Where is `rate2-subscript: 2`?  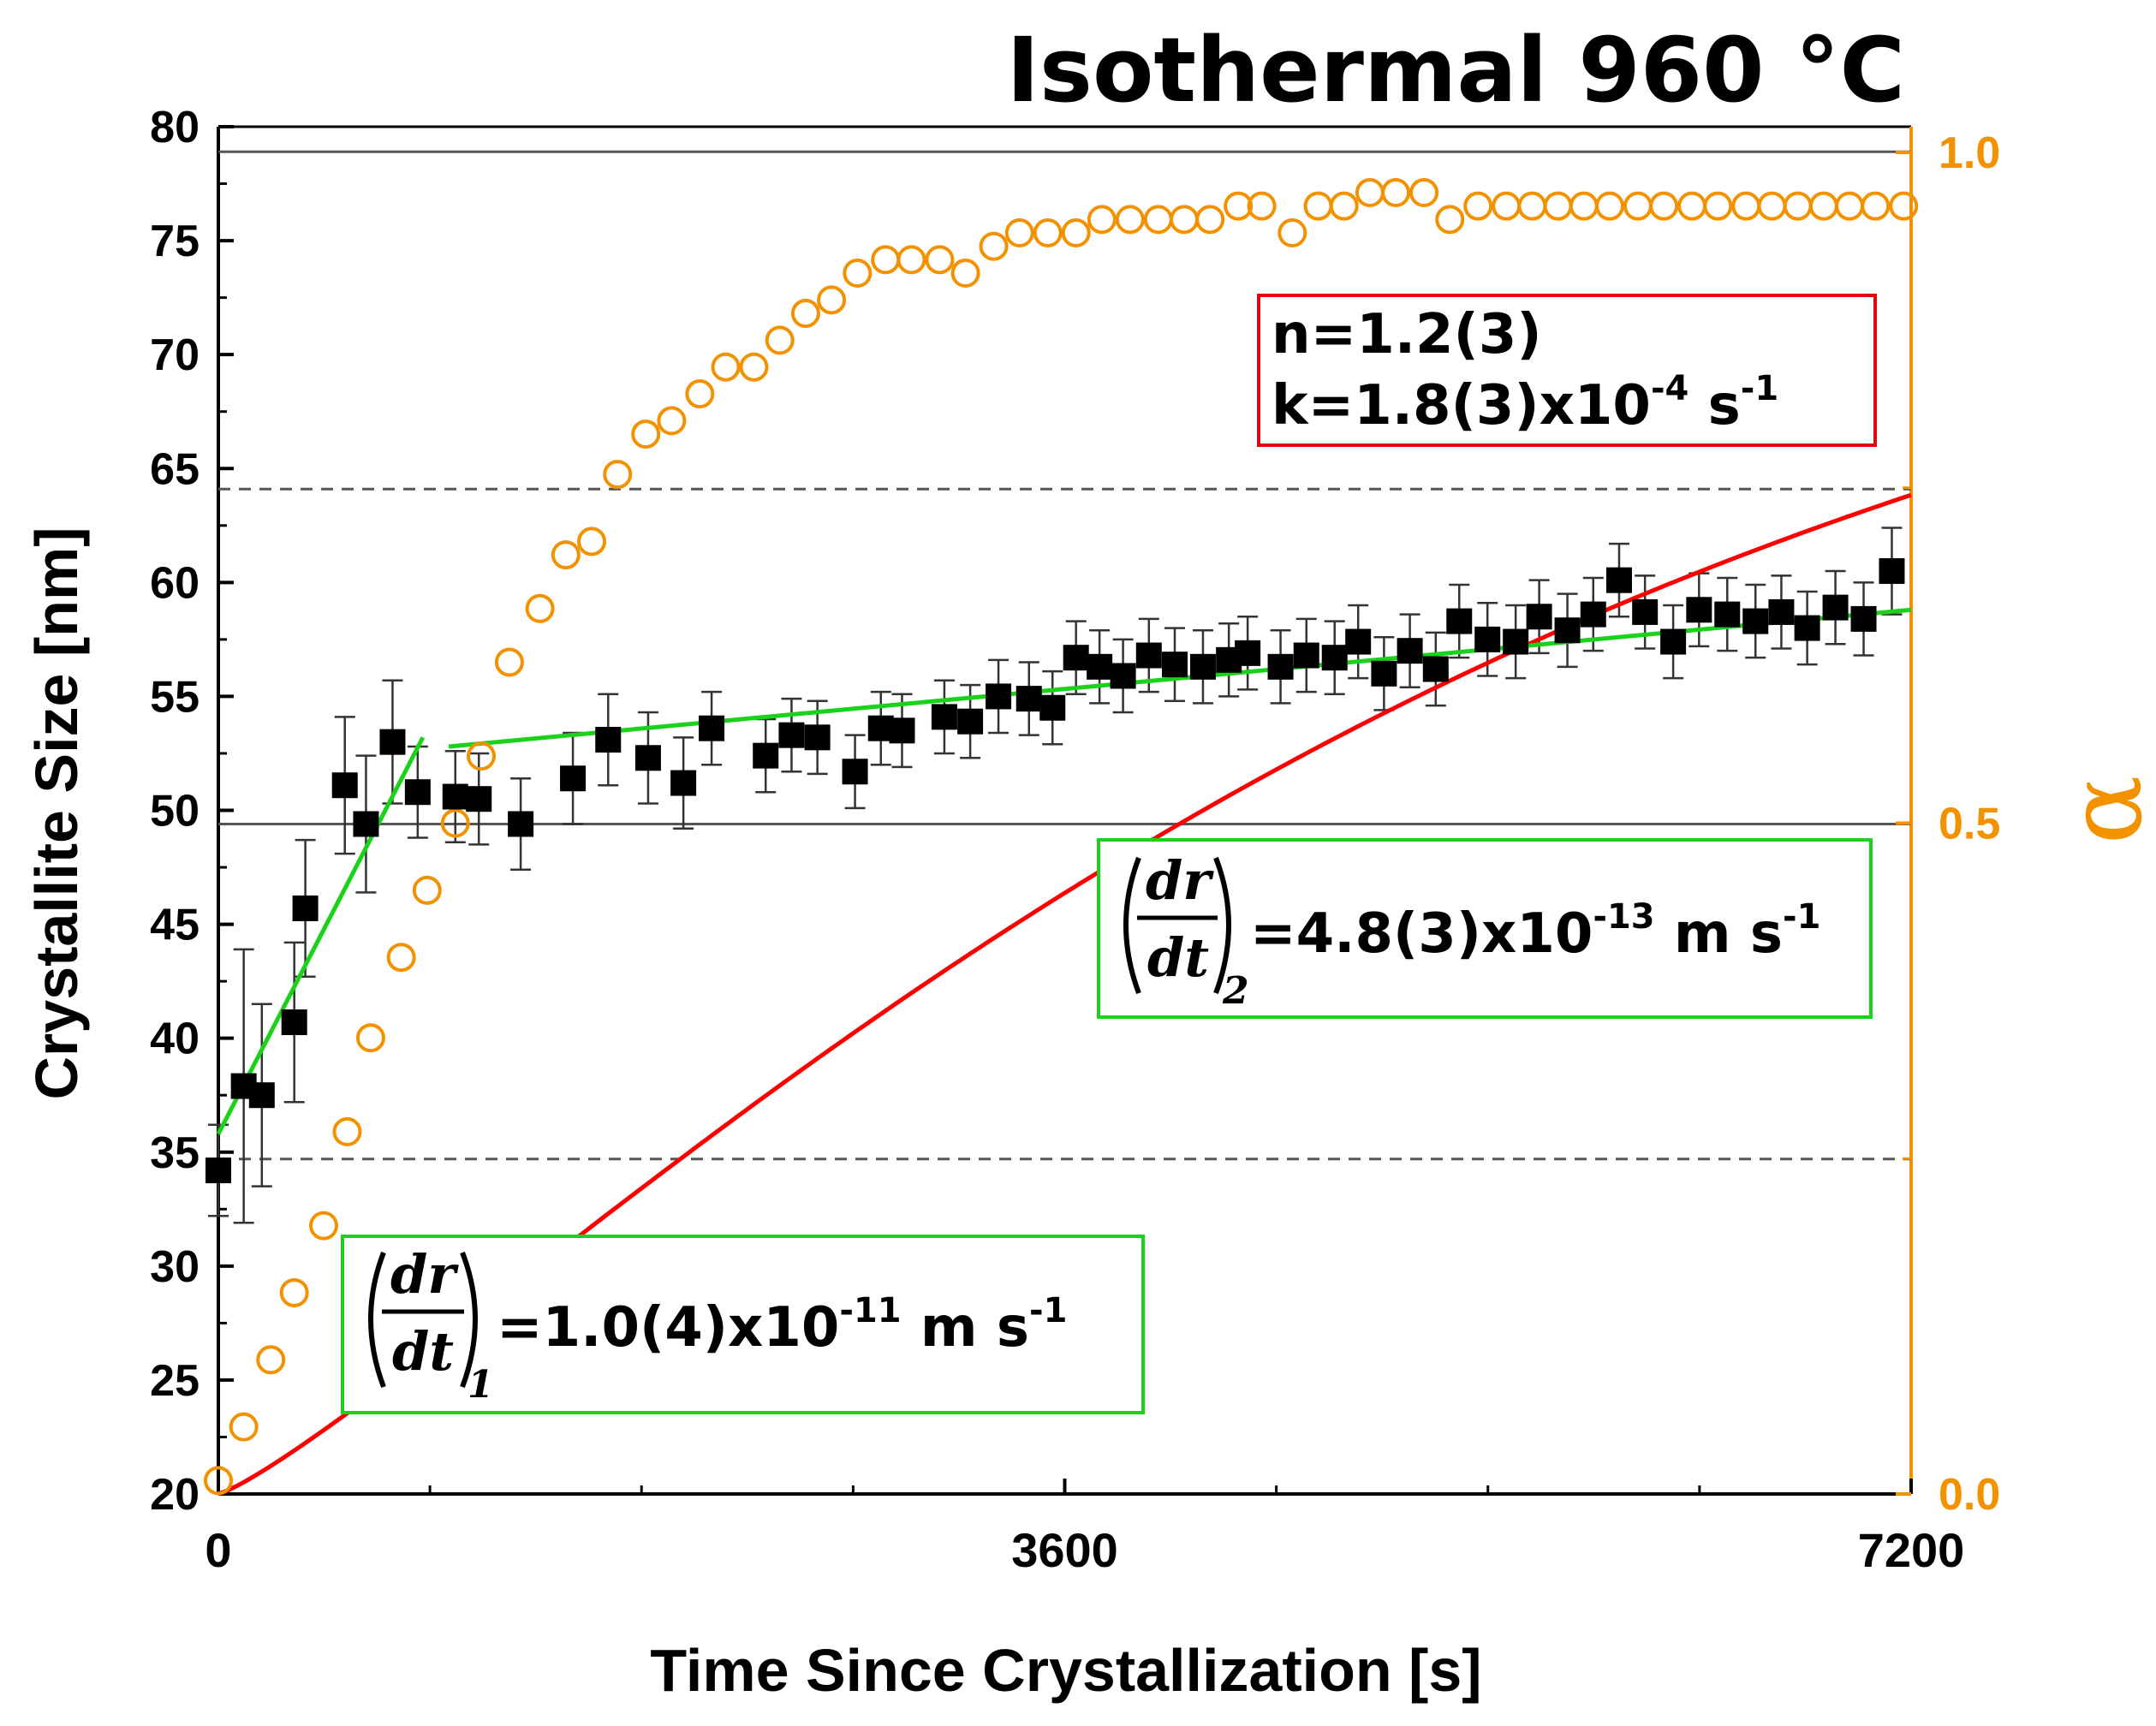
rate2-subscript: 2 is located at coordinates (1235, 991).